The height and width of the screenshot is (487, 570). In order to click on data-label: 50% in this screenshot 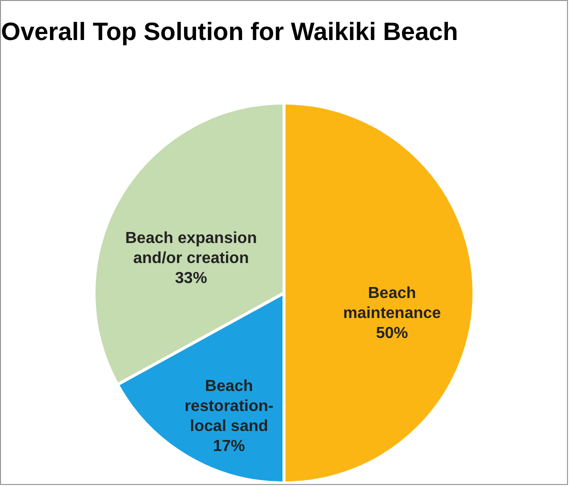, I will do `click(392, 333)`.